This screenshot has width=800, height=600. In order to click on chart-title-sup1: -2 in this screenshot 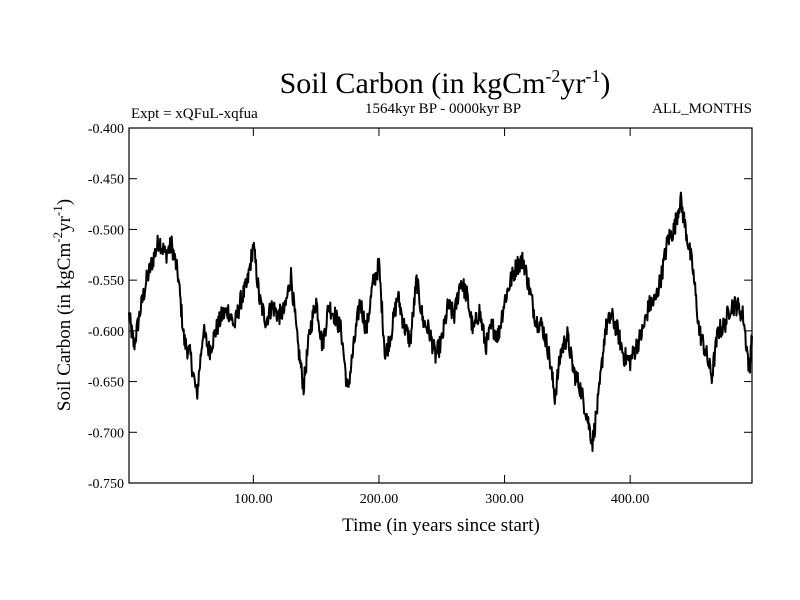, I will do `click(552, 76)`.